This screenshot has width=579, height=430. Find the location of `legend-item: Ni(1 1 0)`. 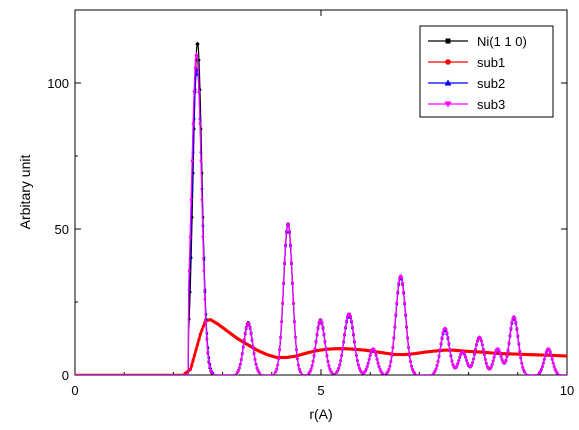

legend-item: Ni(1 1 0) is located at coordinates (477, 41).